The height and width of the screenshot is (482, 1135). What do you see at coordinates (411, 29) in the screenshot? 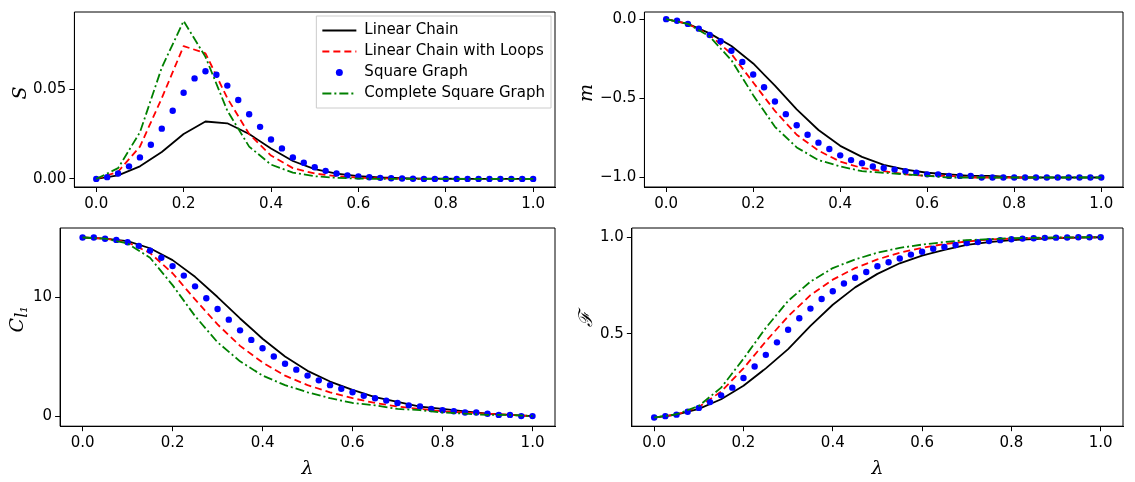
I see `legend-label: Linear Chain` at bounding box center [411, 29].